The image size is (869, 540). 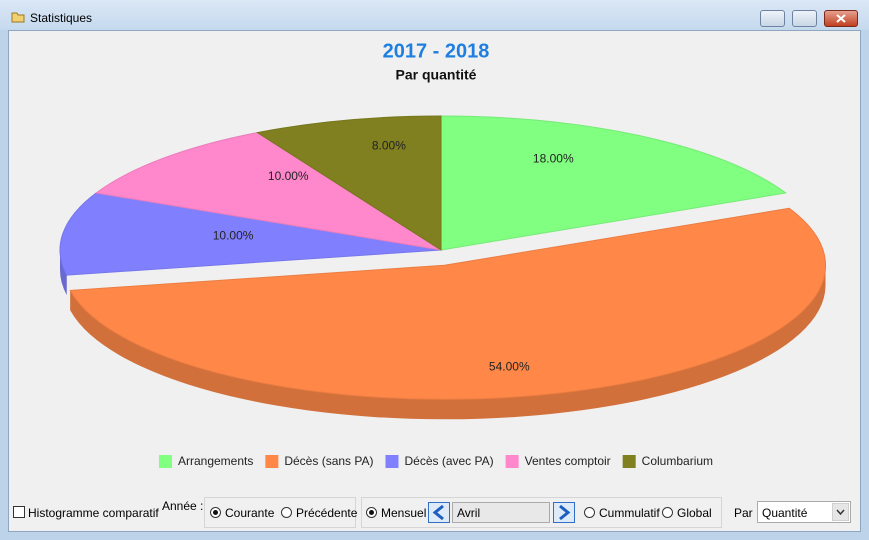 I want to click on legend-item: Décès (avec PA), so click(x=439, y=461).